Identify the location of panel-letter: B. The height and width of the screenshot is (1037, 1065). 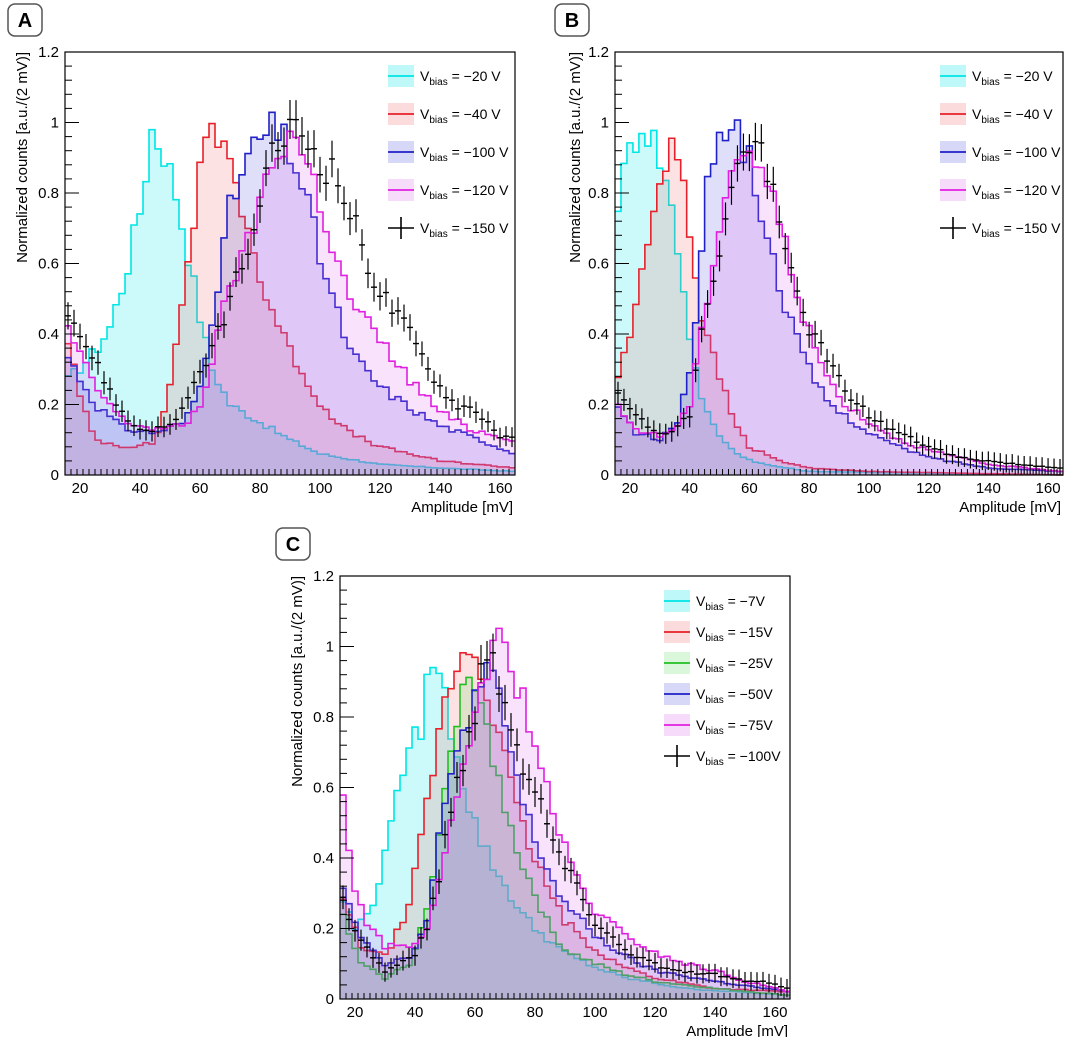
(572, 21).